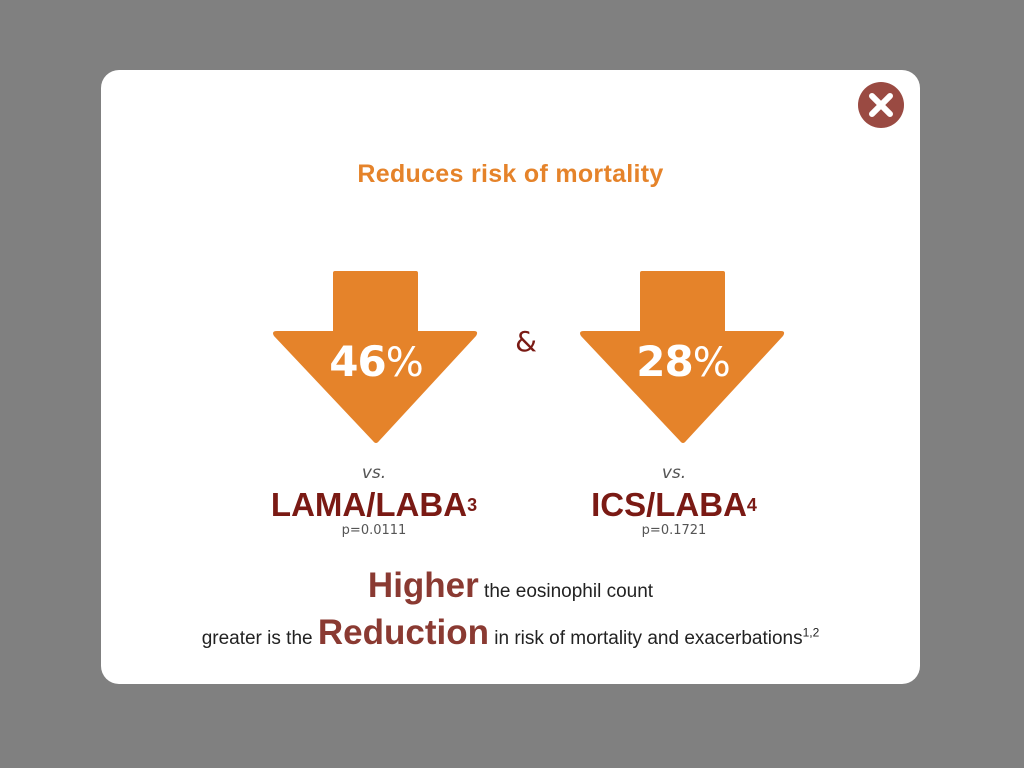  Describe the element at coordinates (376, 361) in the screenshot. I see `reduction-percent: 46%` at that location.